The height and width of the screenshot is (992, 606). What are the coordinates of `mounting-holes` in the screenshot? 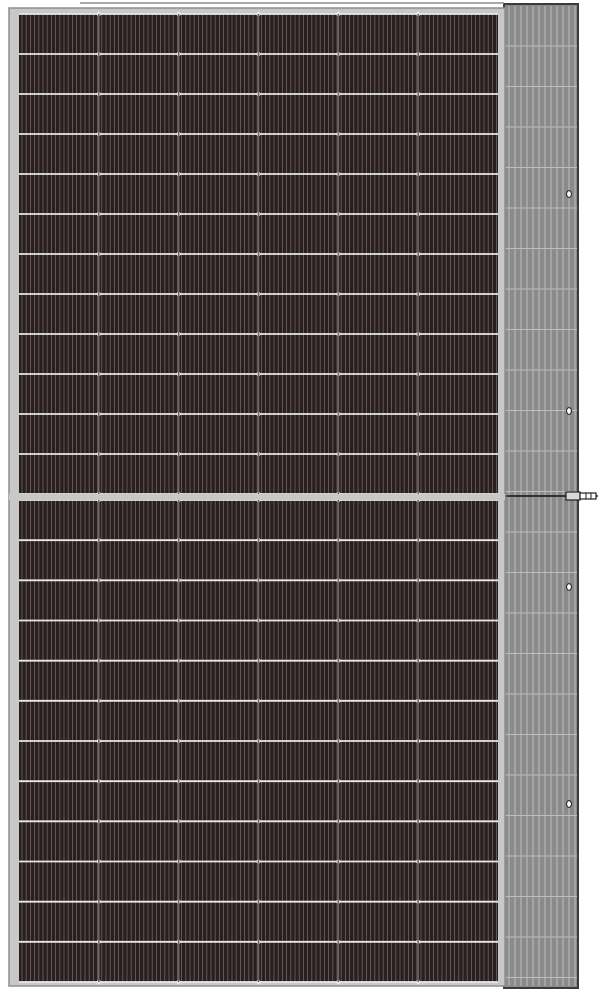 It's located at (569, 499).